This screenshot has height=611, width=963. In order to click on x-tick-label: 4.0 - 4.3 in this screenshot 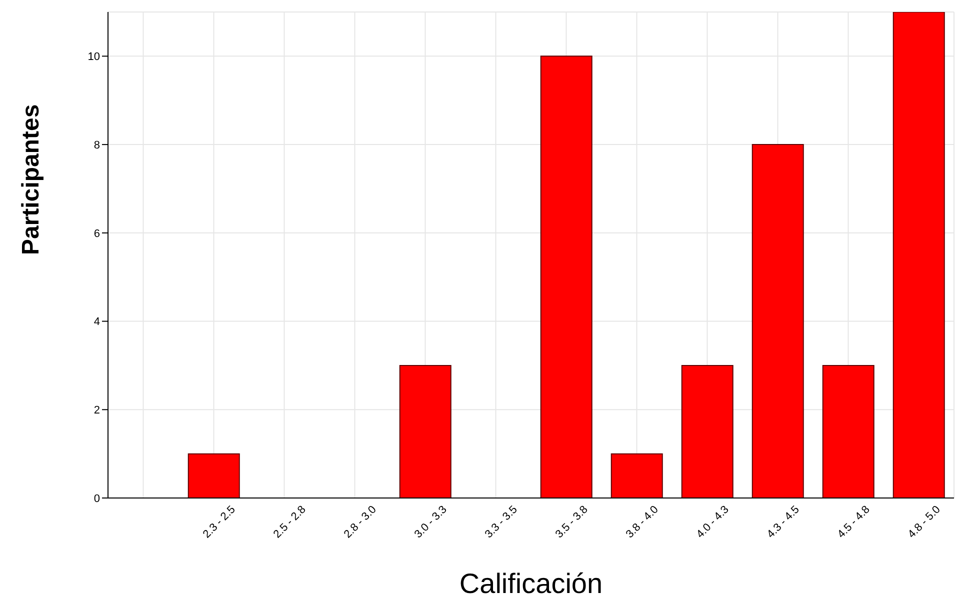, I will do `click(713, 522)`.